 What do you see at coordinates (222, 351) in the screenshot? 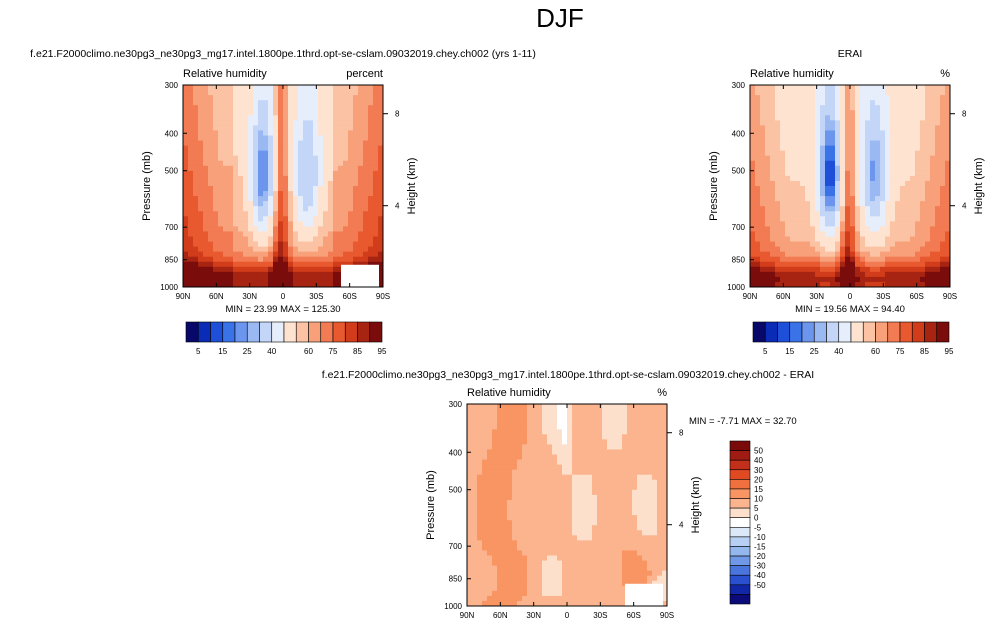
I see `colorbar-label: 15` at bounding box center [222, 351].